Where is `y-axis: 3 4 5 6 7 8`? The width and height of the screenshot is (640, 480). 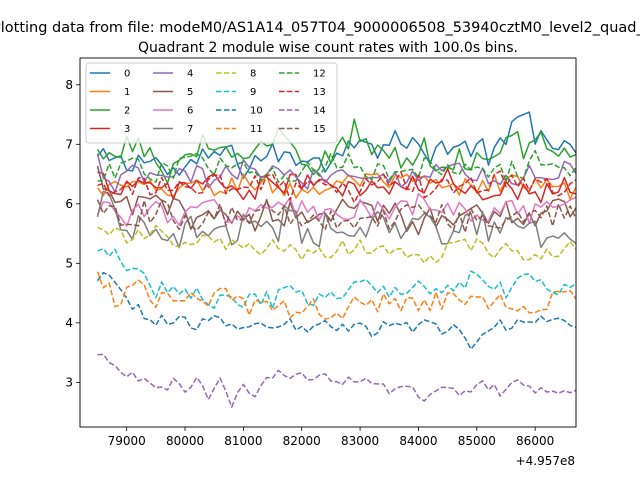 y-axis: 3 4 5 6 7 8 is located at coordinates (72, 233).